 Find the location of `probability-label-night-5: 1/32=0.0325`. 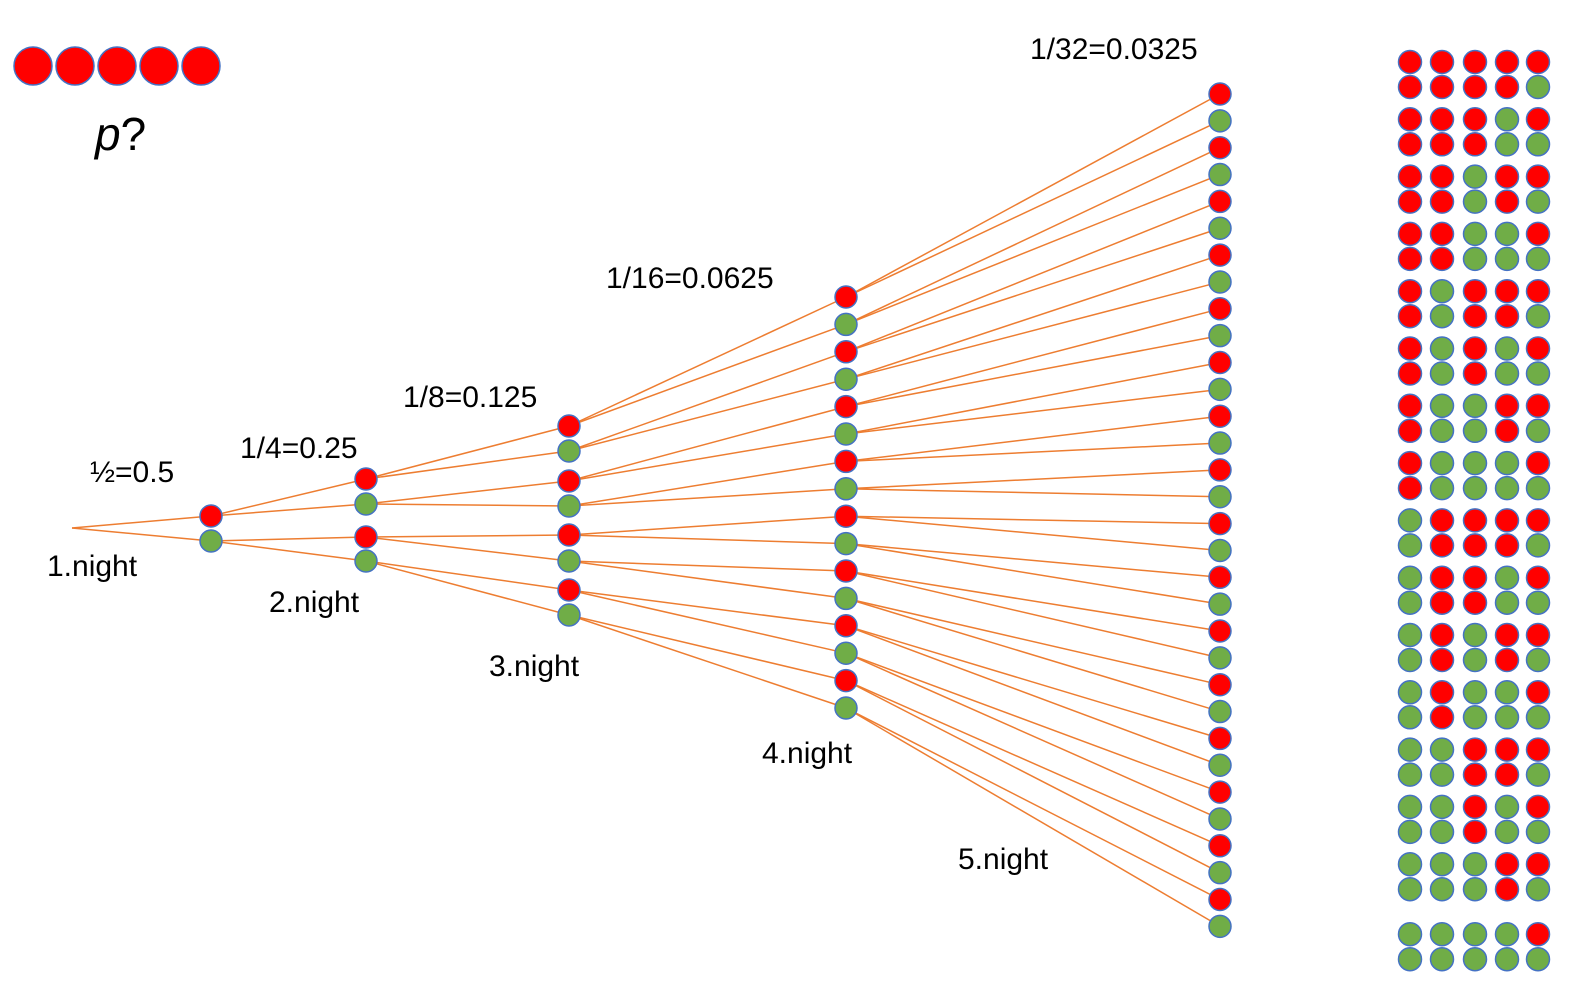

probability-label-night-5: 1/32=0.0325 is located at coordinates (1114, 49).